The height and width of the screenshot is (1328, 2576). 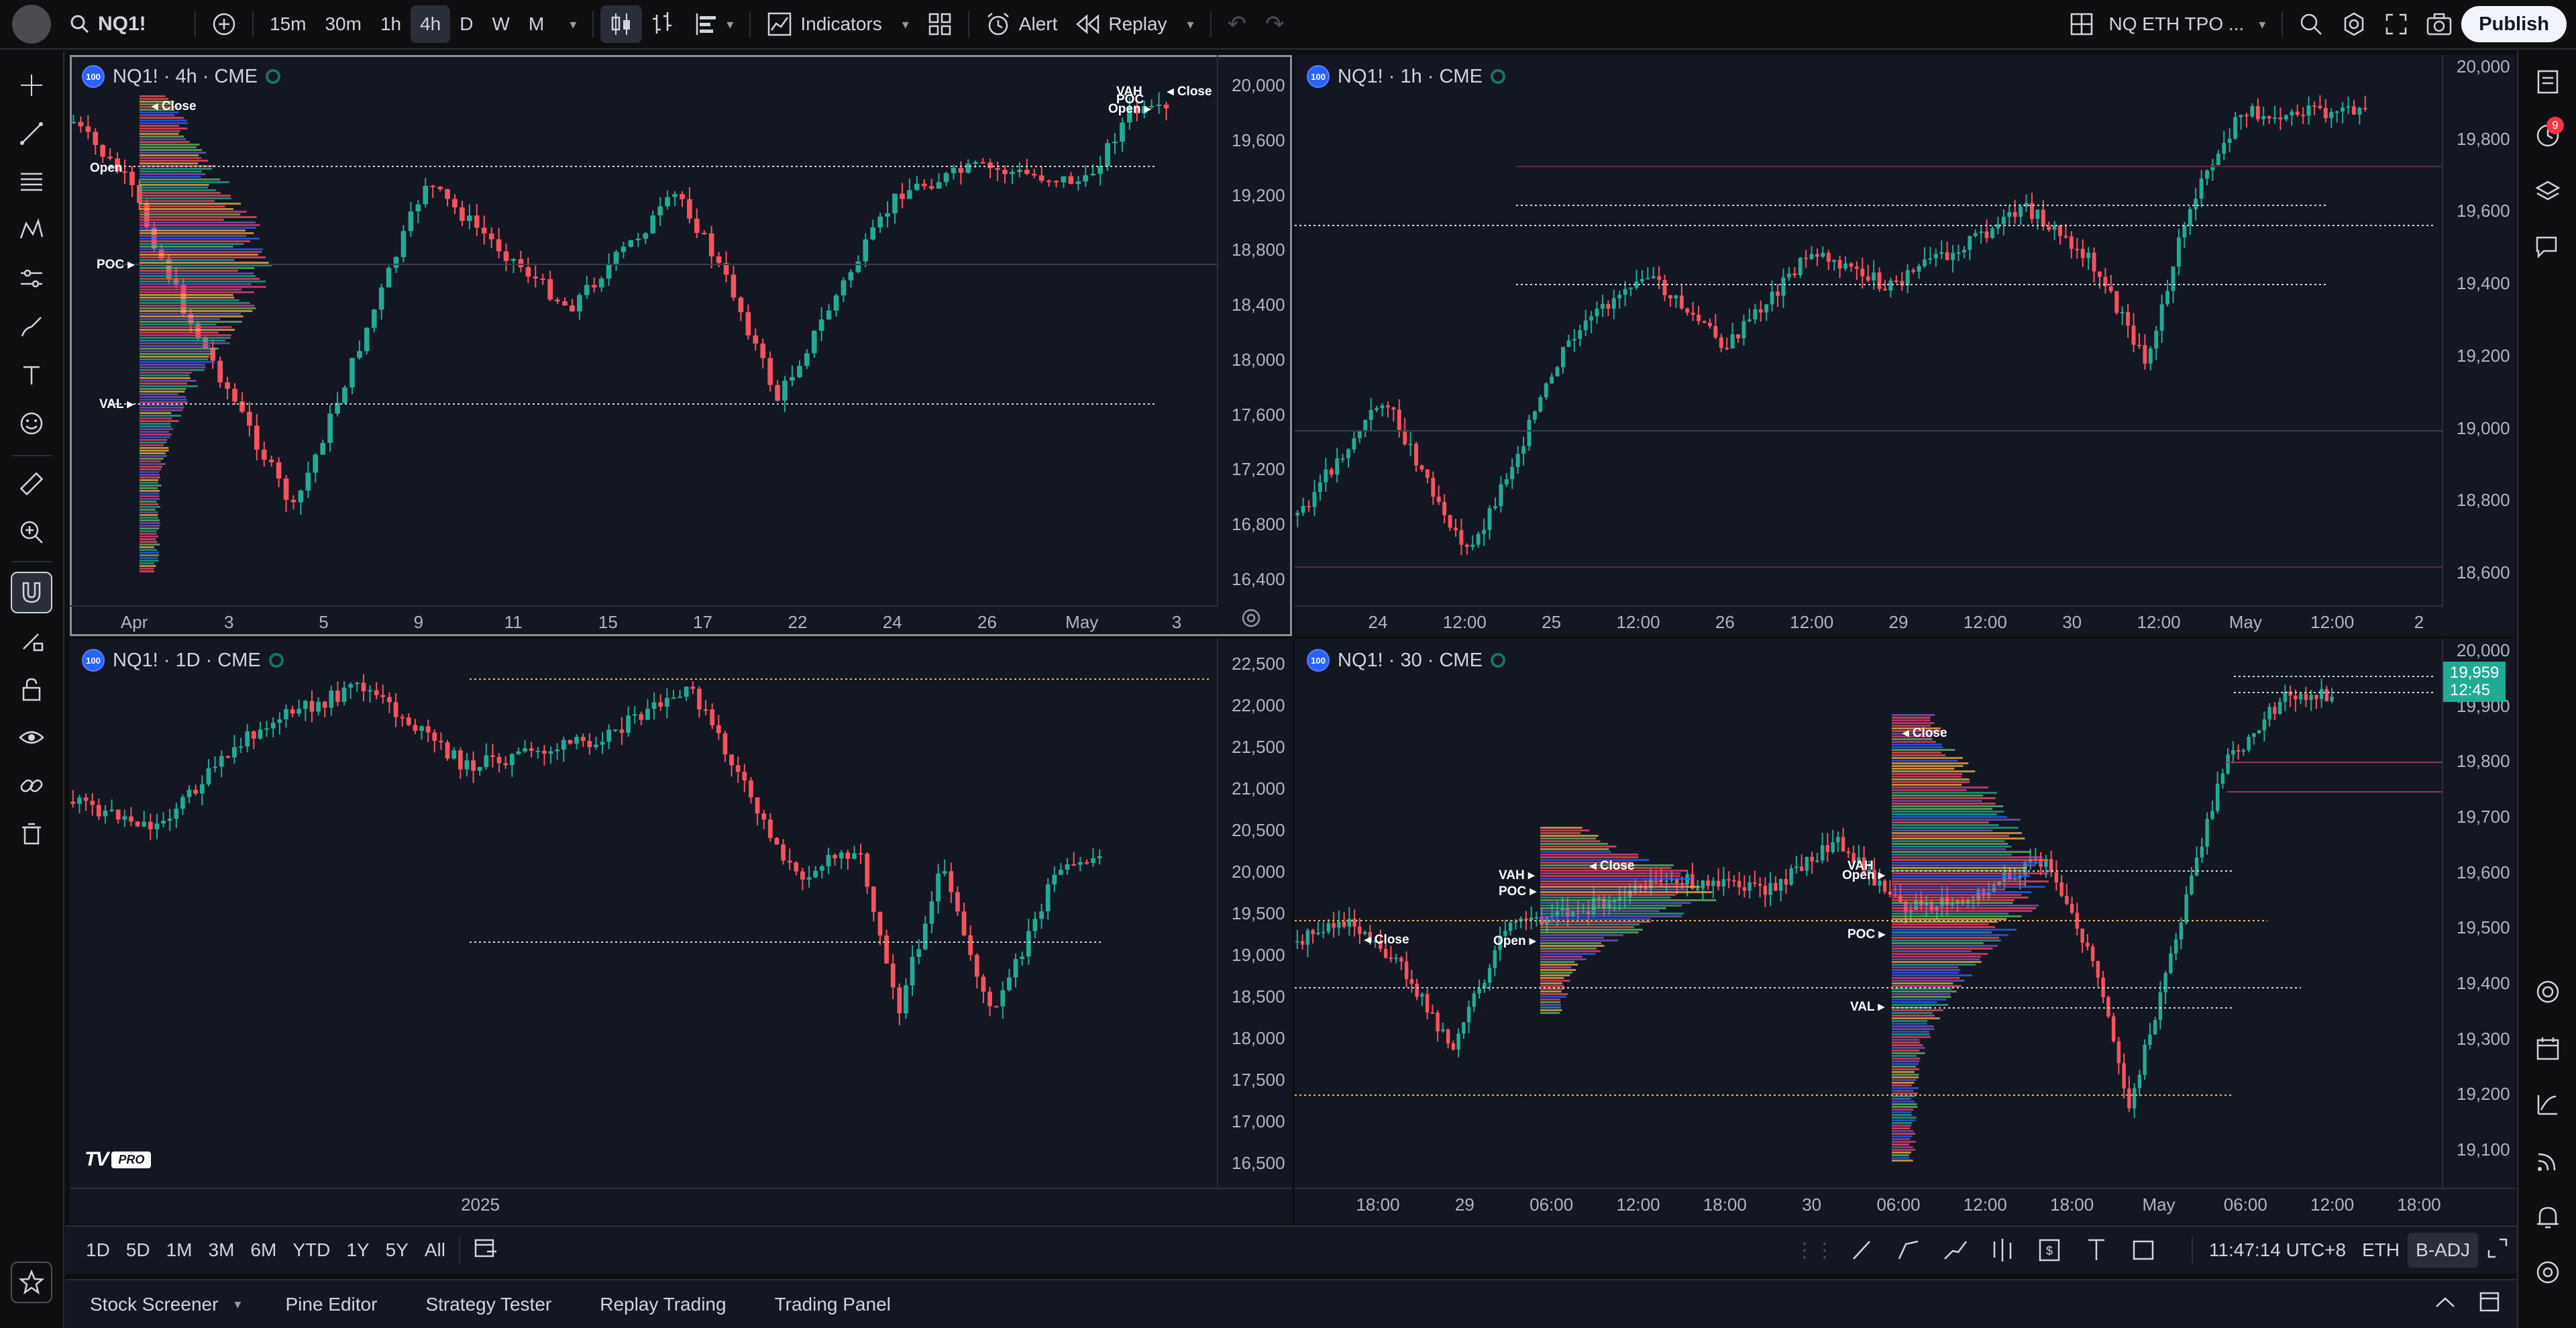 I want to click on help-button, so click(x=2548, y=1272).